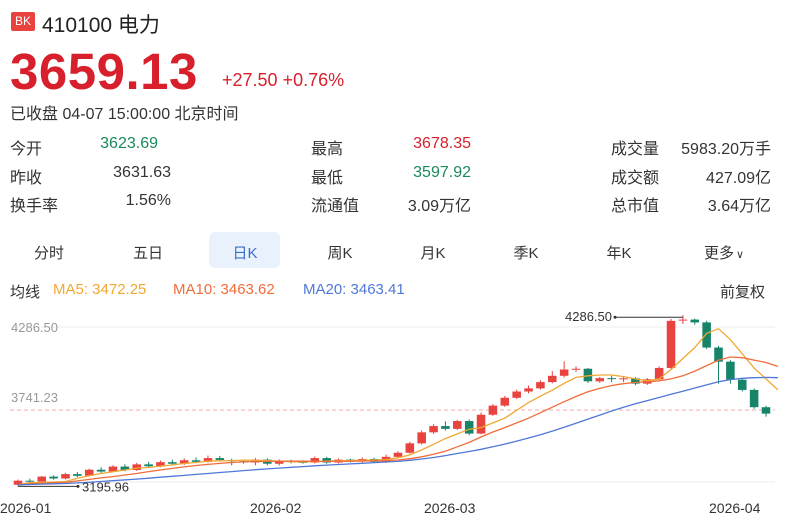 This screenshot has width=788, height=526. Describe the element at coordinates (129, 143) in the screenshot. I see `open-value: 3623.69` at that location.